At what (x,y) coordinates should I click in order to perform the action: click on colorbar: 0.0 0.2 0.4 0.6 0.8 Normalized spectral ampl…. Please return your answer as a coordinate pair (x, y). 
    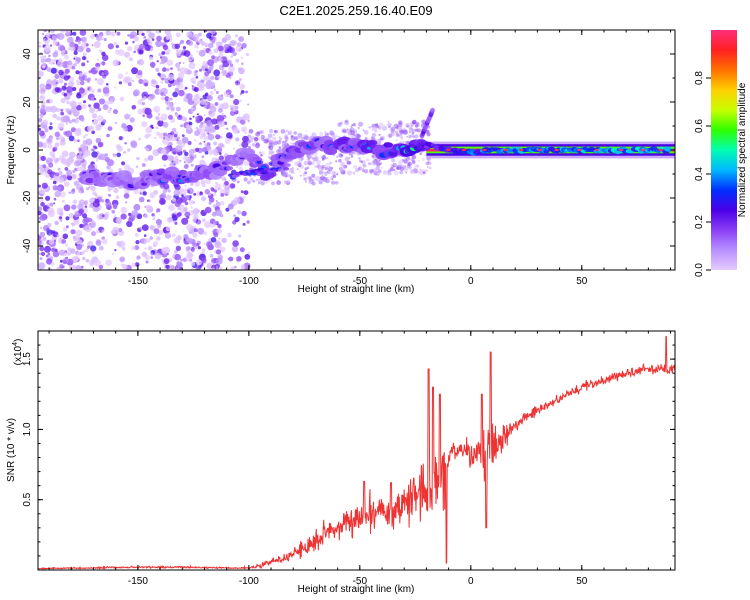
    Looking at the image, I should click on (721, 153).